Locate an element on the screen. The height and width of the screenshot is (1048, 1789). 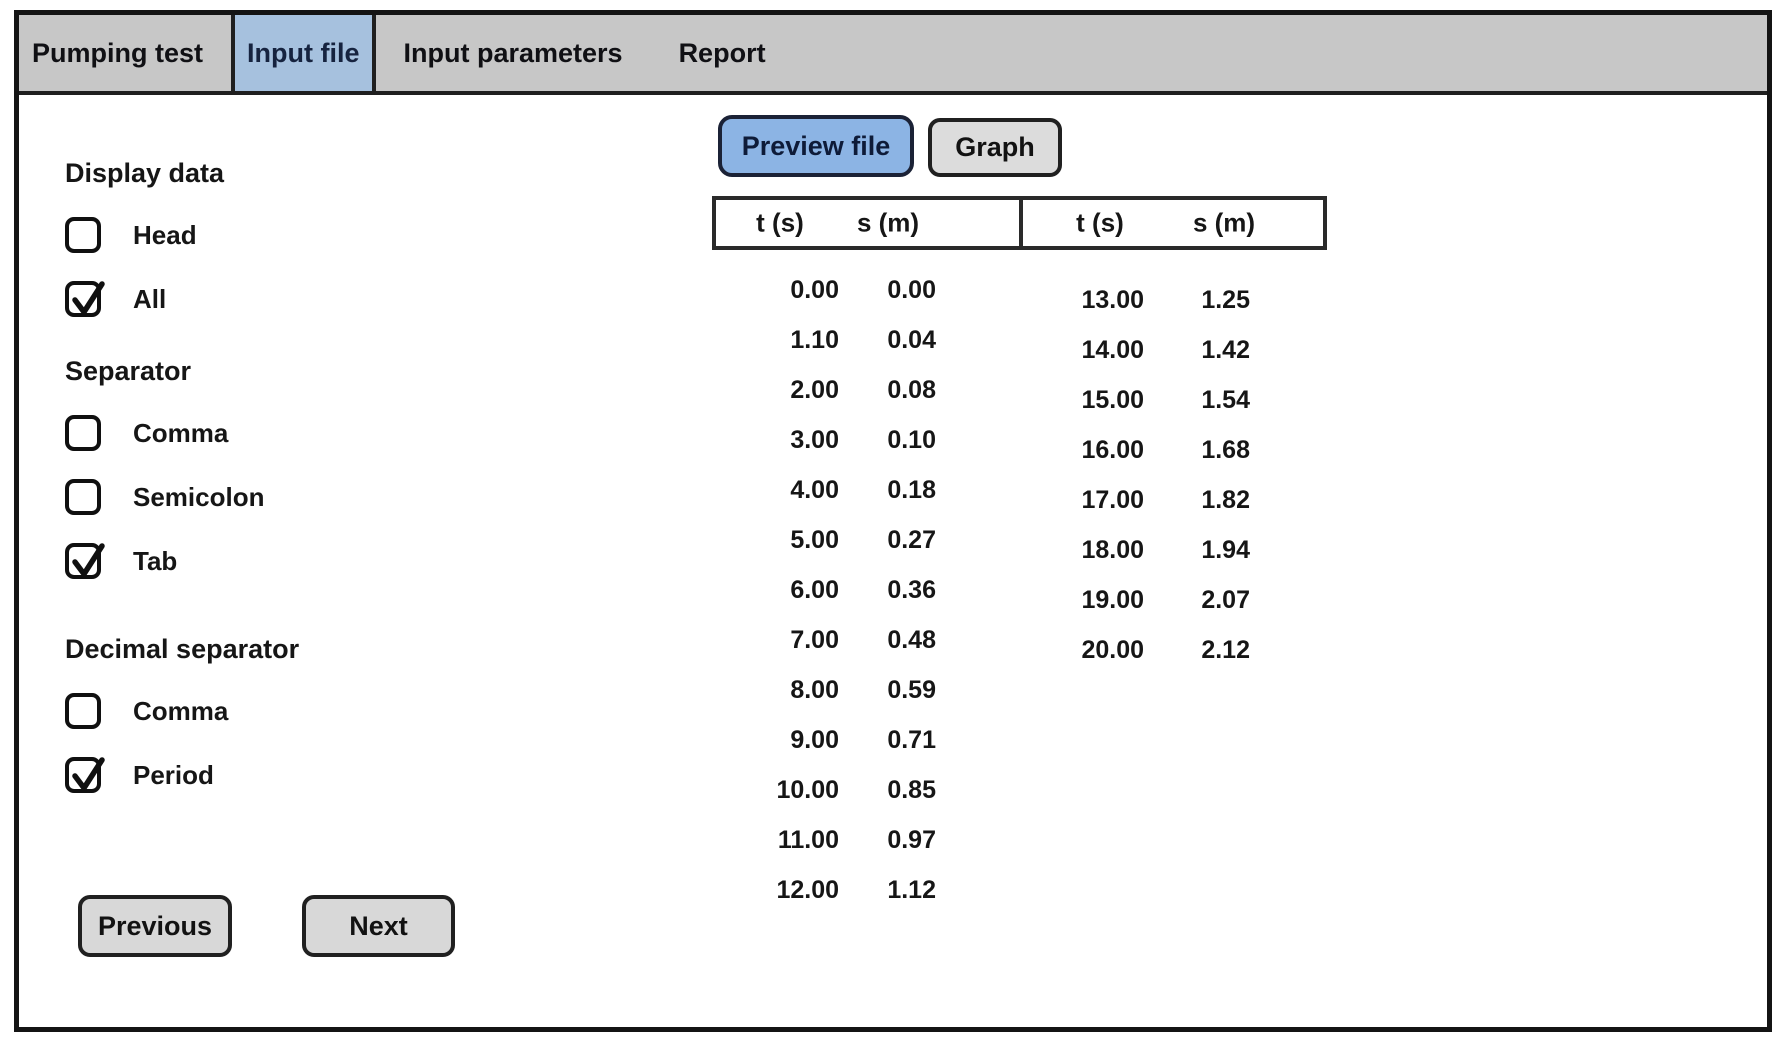
table-row: 4.00 0.18 is located at coordinates (832, 490).